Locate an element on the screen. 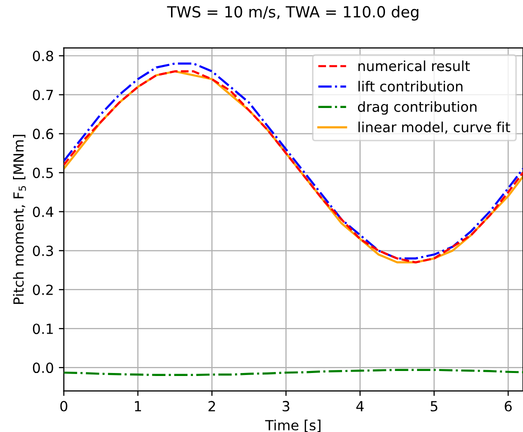 This screenshot has height=432, width=523. legend-label: lift contribution is located at coordinates (410, 86).